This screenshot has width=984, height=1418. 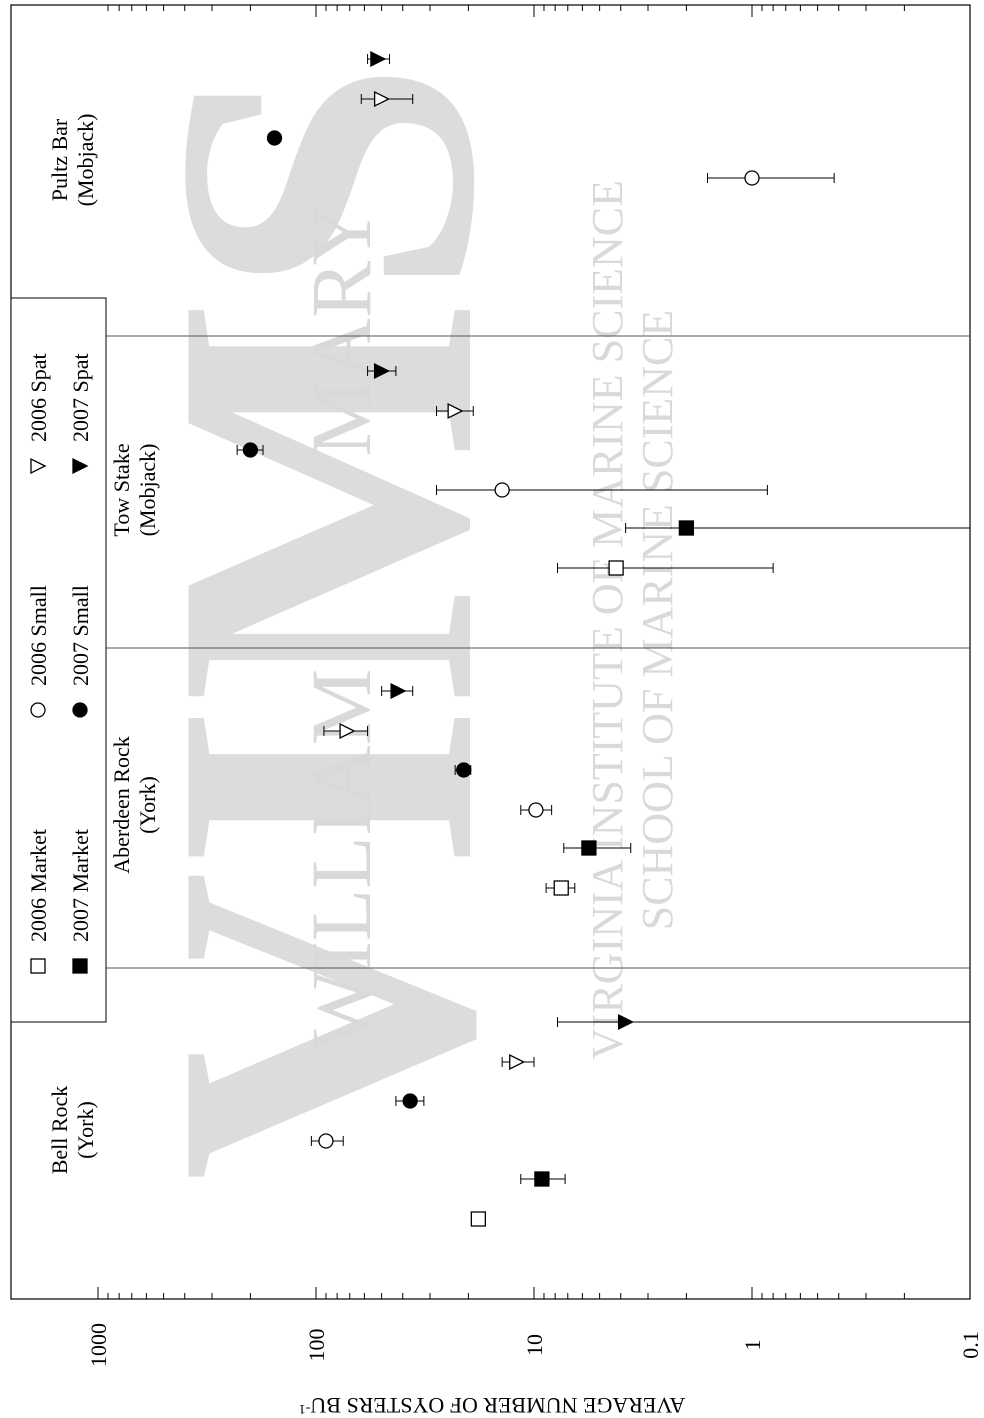 What do you see at coordinates (38, 885) in the screenshot?
I see `legend-label: 2006 Market` at bounding box center [38, 885].